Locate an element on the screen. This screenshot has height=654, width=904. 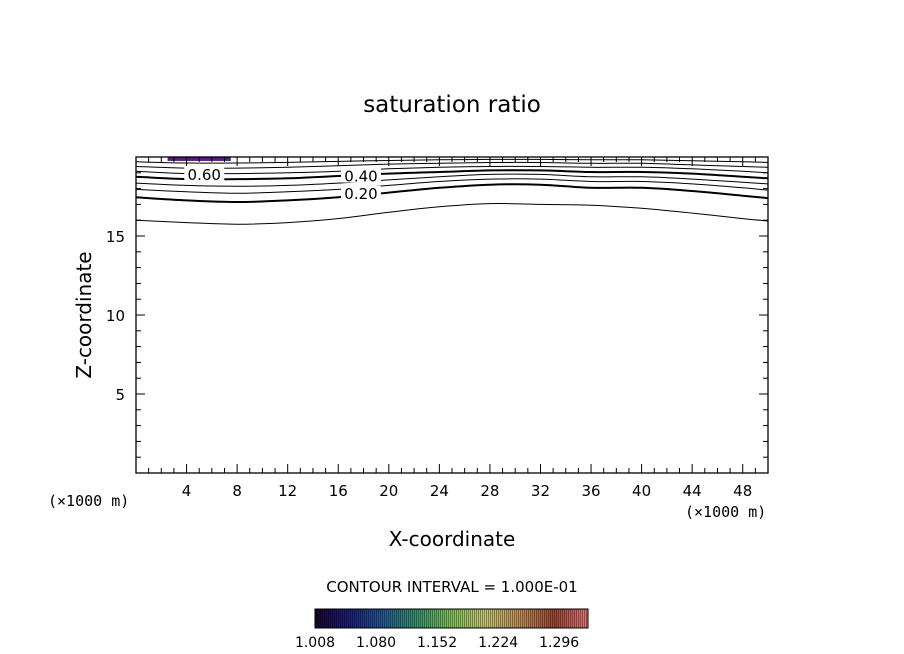
x-unit-label-right: (×1000 m) is located at coordinates (725, 512).